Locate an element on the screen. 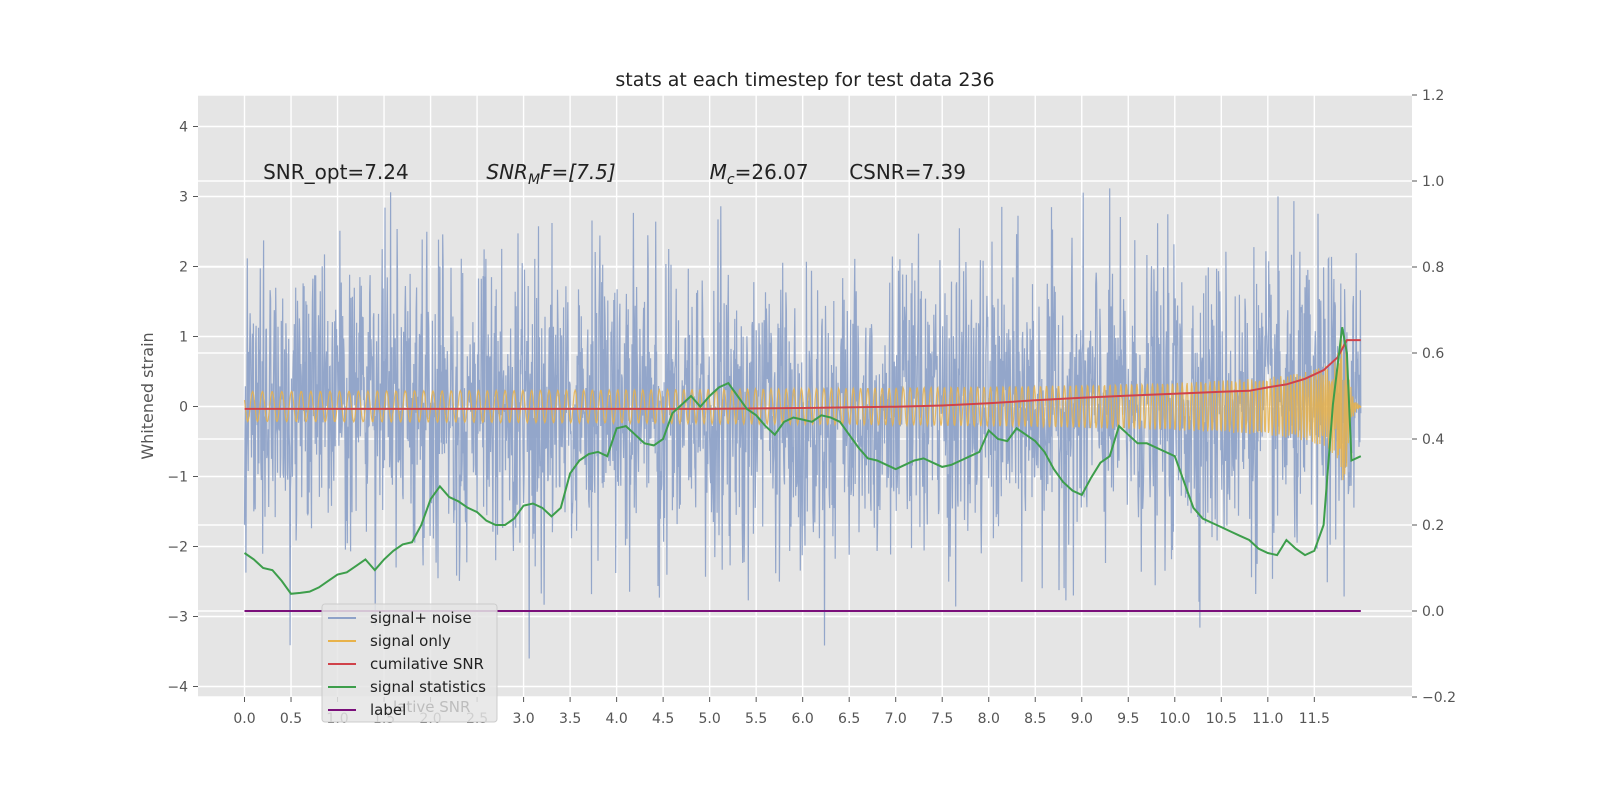 Image resolution: width=1600 pixels, height=800 pixels. series-cumulative-snr is located at coordinates (802, 374).